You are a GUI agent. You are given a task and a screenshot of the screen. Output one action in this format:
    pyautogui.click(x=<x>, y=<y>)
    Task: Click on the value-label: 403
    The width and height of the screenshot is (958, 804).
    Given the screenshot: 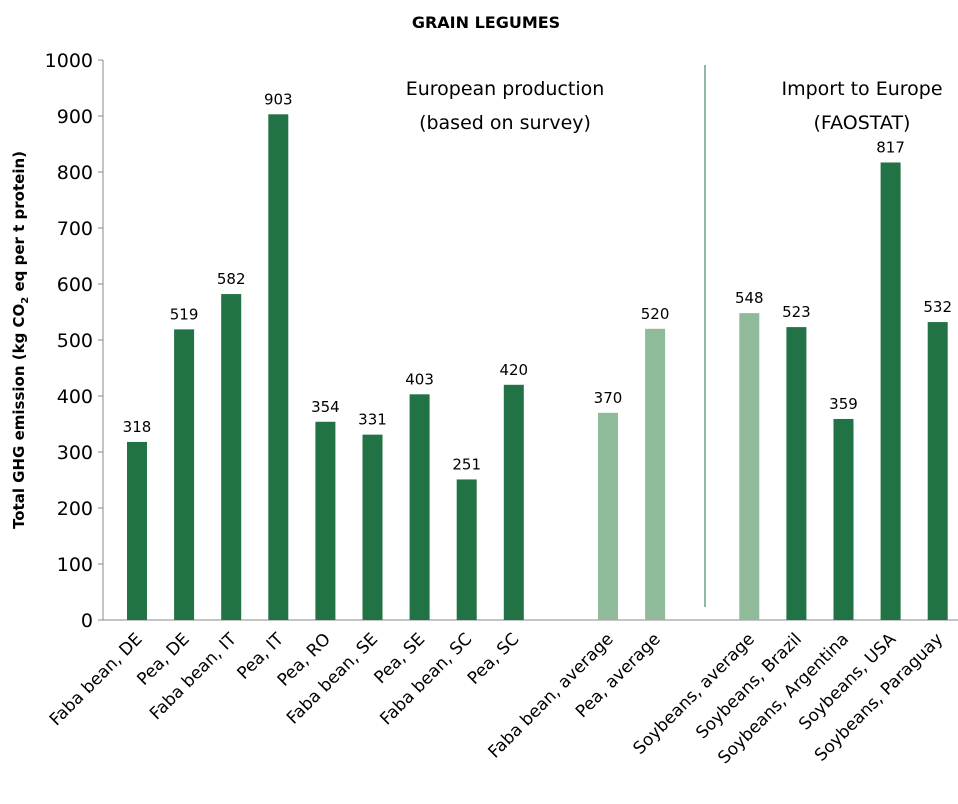 What is the action you would take?
    pyautogui.click(x=419, y=379)
    